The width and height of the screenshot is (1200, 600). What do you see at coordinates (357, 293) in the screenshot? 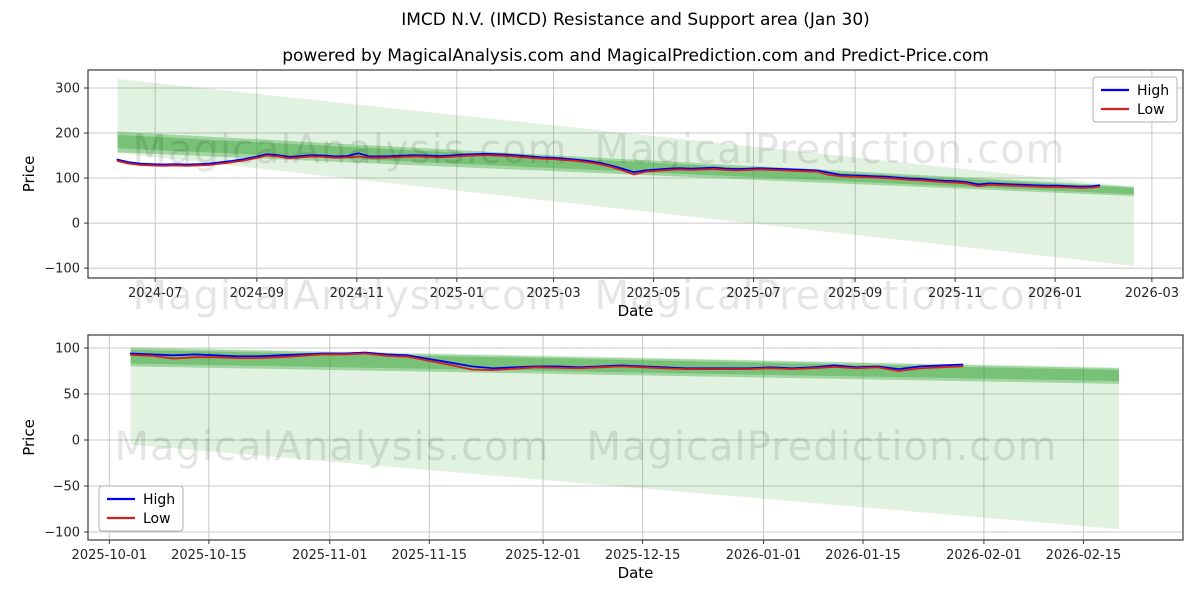
I see `x-tick-label: 2024-11` at bounding box center [357, 293].